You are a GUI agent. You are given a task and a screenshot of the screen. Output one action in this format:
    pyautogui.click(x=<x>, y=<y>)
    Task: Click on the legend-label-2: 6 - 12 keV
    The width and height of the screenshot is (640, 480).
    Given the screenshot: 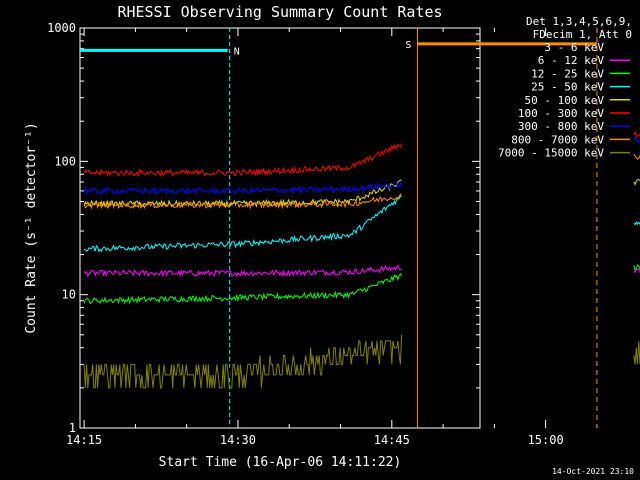 What is the action you would take?
    pyautogui.click(x=571, y=60)
    